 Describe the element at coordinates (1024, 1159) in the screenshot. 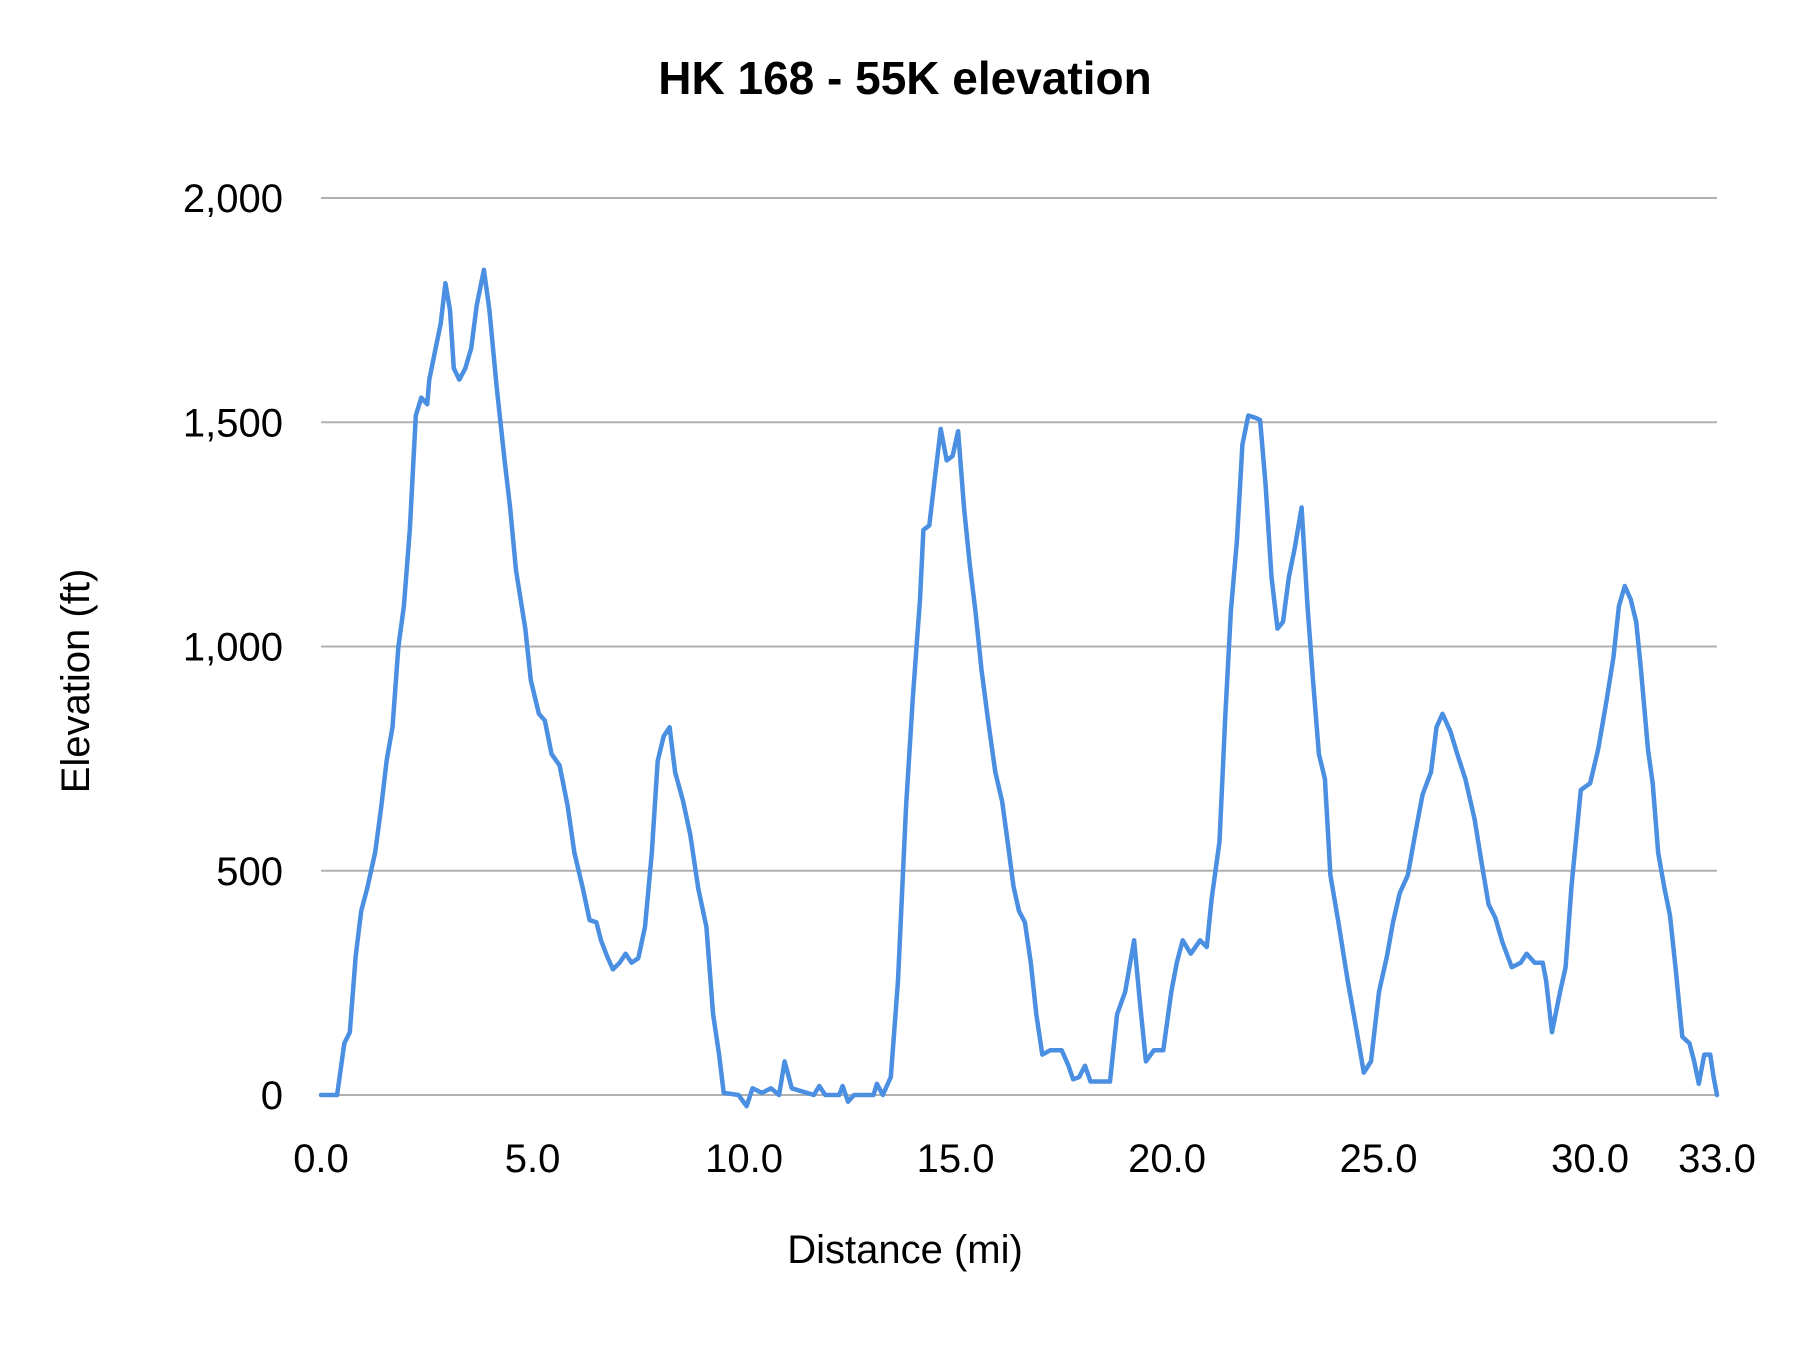

I see `x-axis-ticks: 0.0 5.0 10.0 15.0 20.0 25.0 30.0 33.0` at that location.